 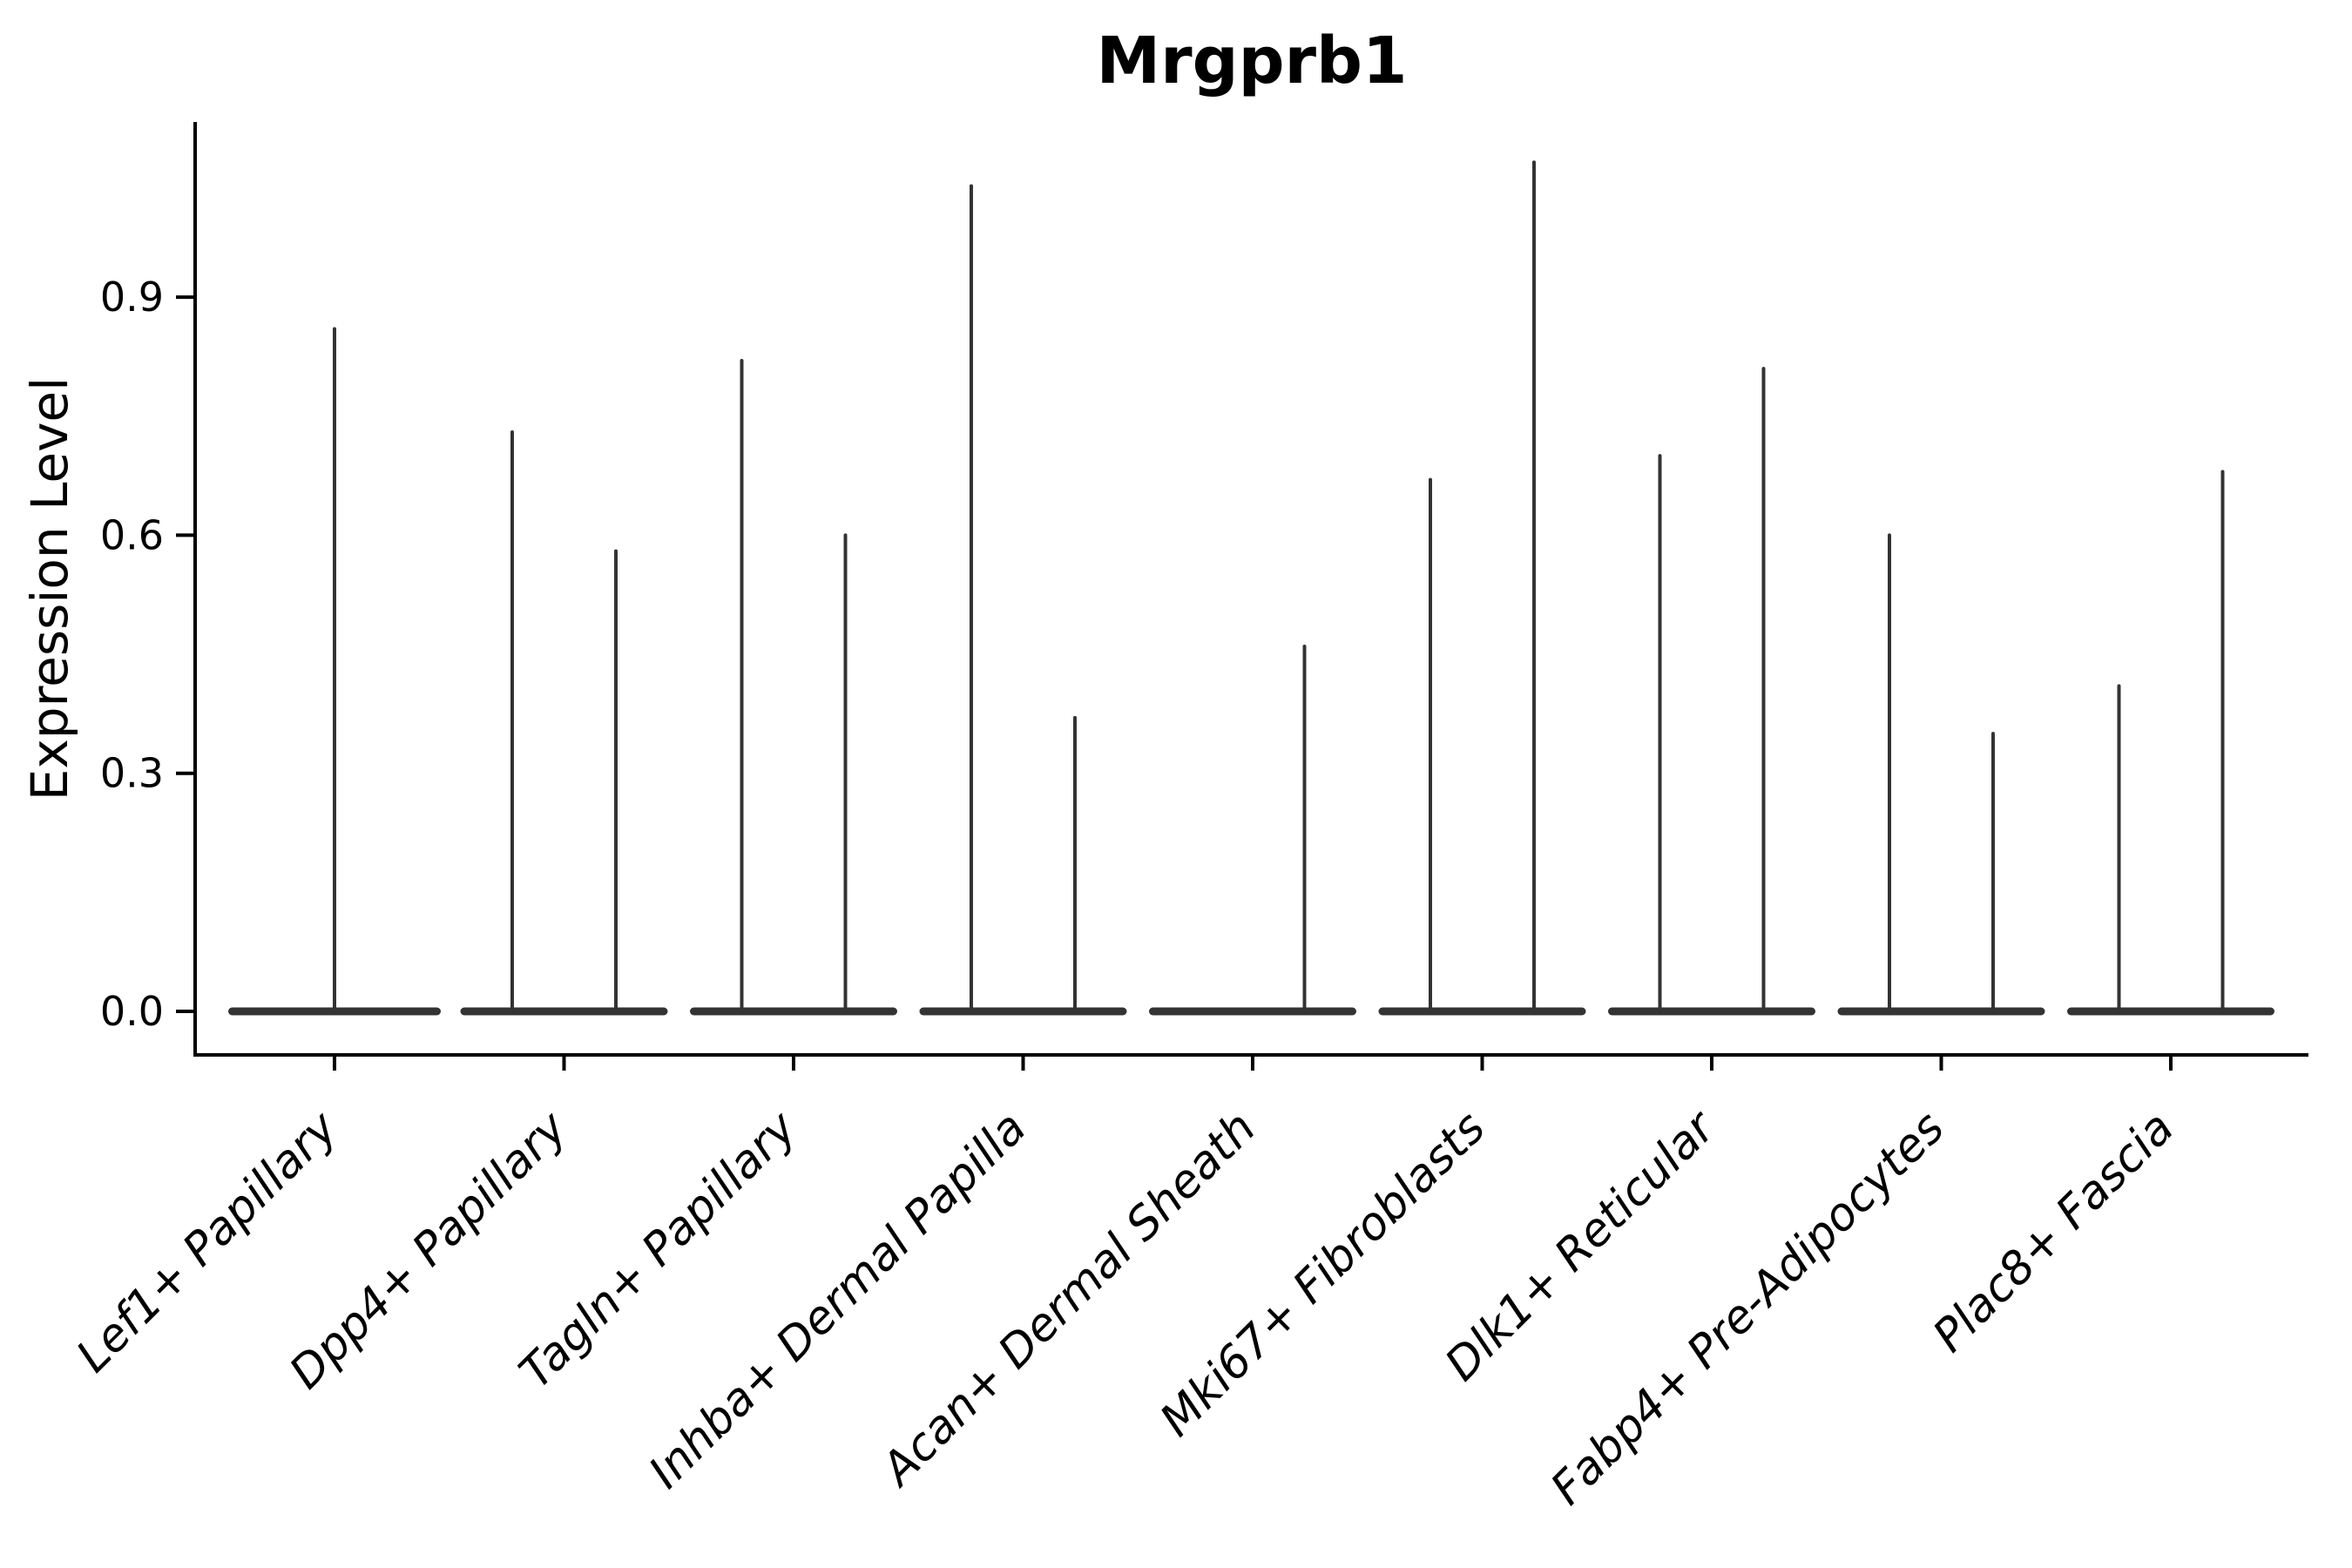 What do you see at coordinates (1068, 1300) in the screenshot?
I see `category-label: Acan+ Dermal Sheath` at bounding box center [1068, 1300].